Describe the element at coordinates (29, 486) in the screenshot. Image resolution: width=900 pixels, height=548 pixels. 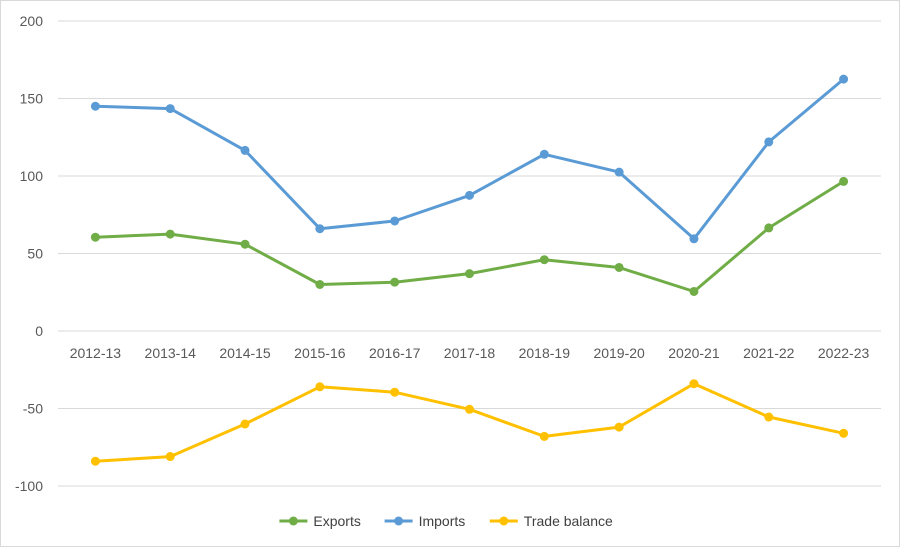
I see `y-tick-label: -100` at that location.